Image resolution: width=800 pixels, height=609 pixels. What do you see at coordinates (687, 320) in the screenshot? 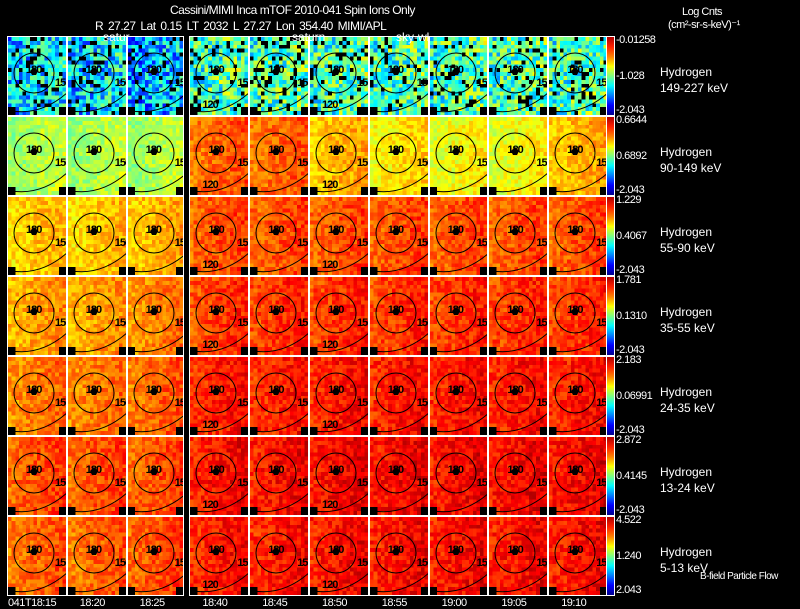
I see `energy-band-label: Hydrogen 35-55 keV` at bounding box center [687, 320].